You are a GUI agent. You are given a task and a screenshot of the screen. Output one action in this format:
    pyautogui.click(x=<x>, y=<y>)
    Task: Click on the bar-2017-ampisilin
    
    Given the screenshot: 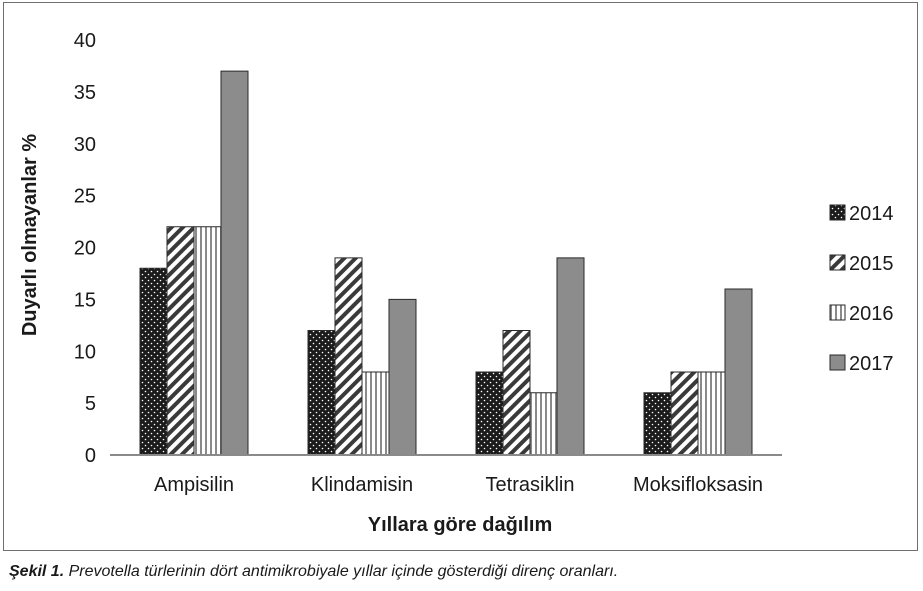 What is the action you would take?
    pyautogui.click(x=234, y=263)
    